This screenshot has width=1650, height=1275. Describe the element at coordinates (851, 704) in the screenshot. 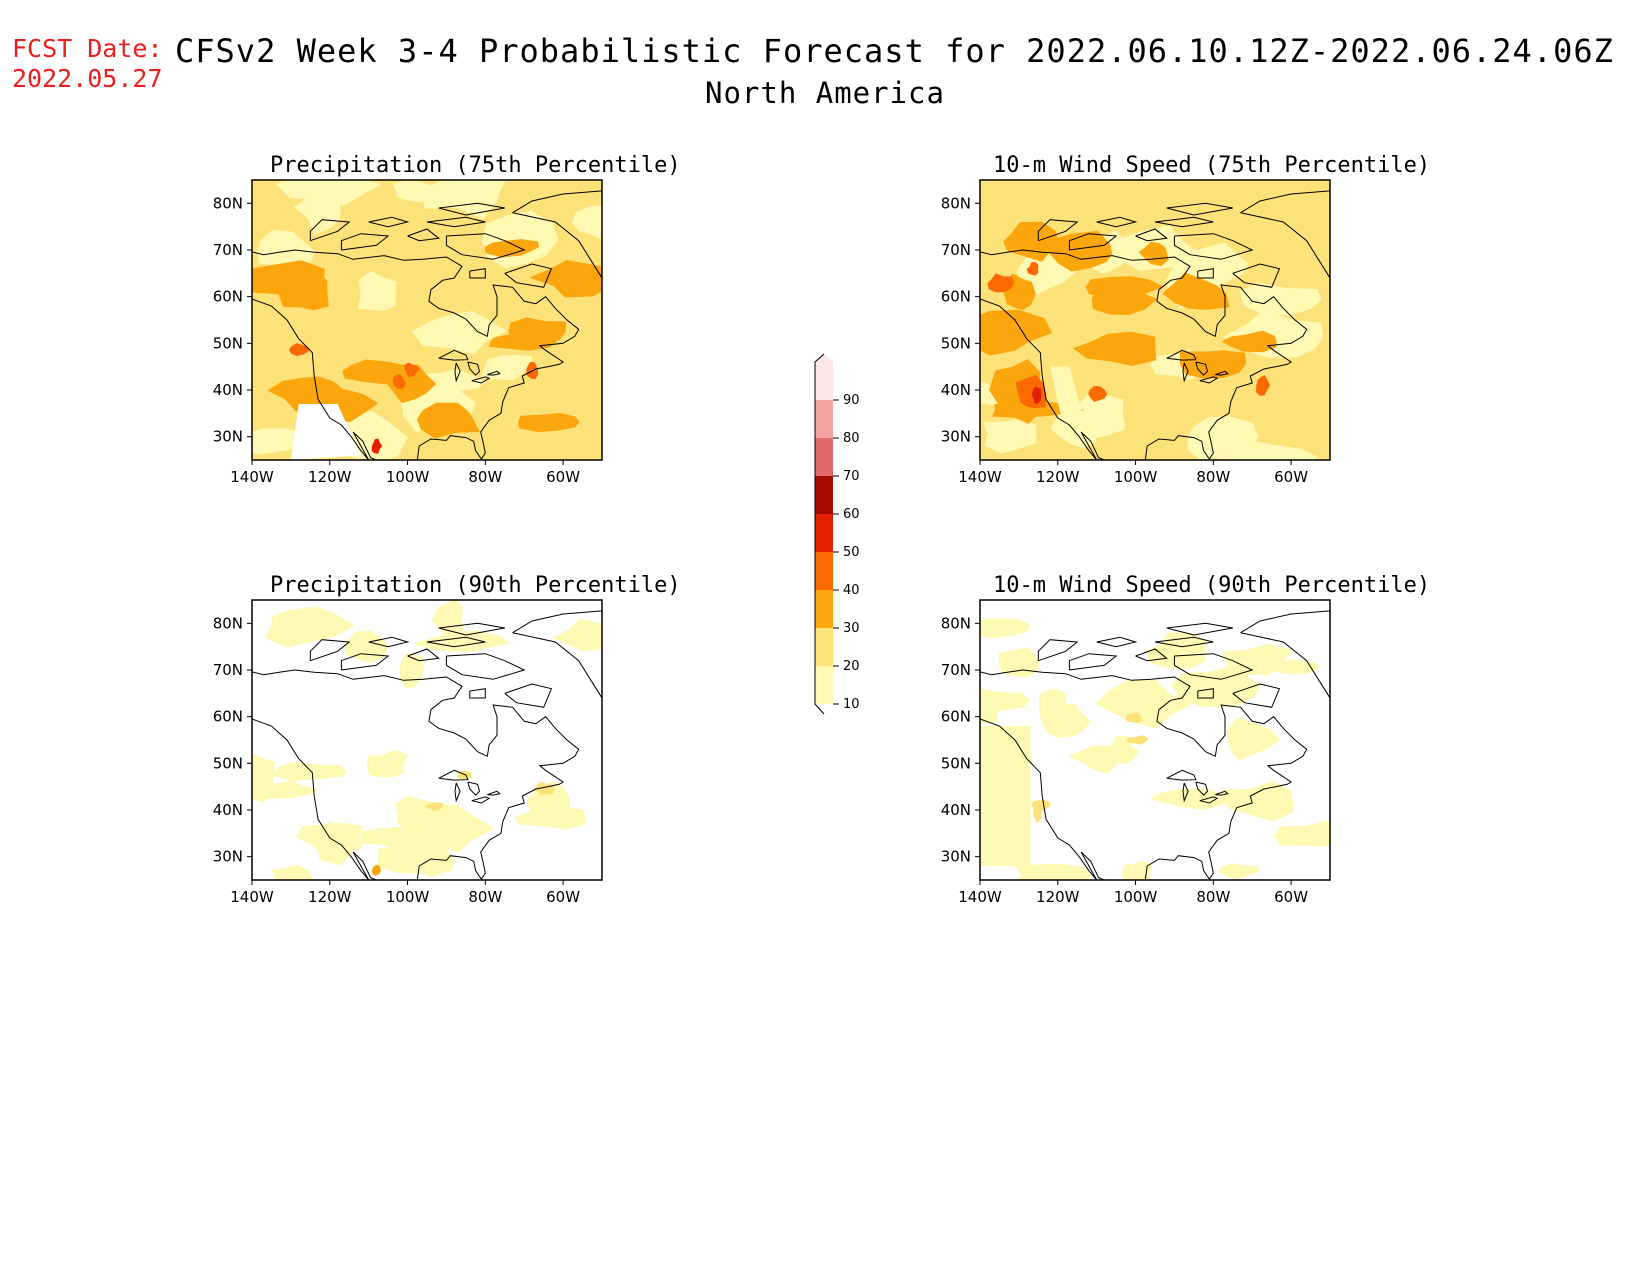

I see `colorbar-label: 10` at that location.